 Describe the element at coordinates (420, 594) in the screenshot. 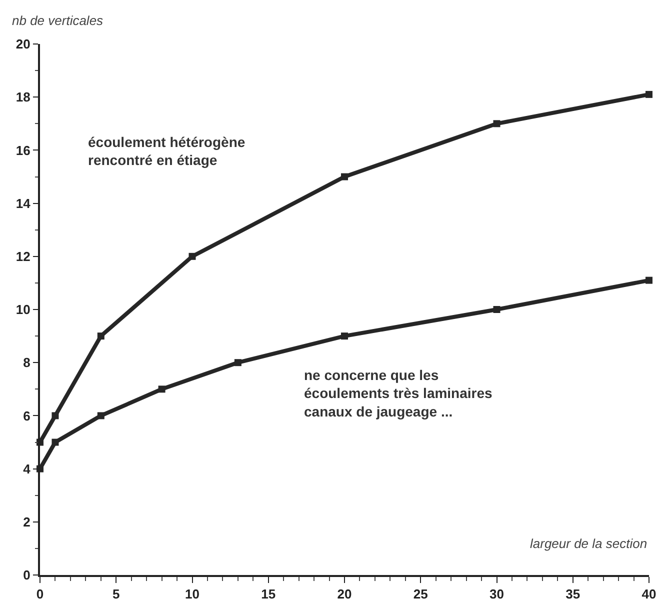

I see `x-tick-label: 25` at that location.